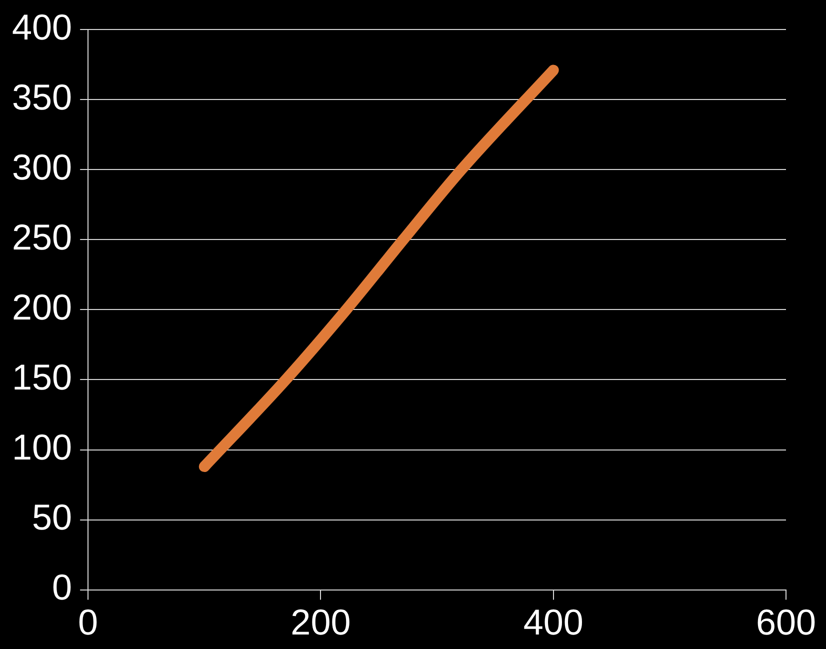 This screenshot has height=649, width=826. Describe the element at coordinates (42, 237) in the screenshot. I see `y-tick-label: 250` at that location.